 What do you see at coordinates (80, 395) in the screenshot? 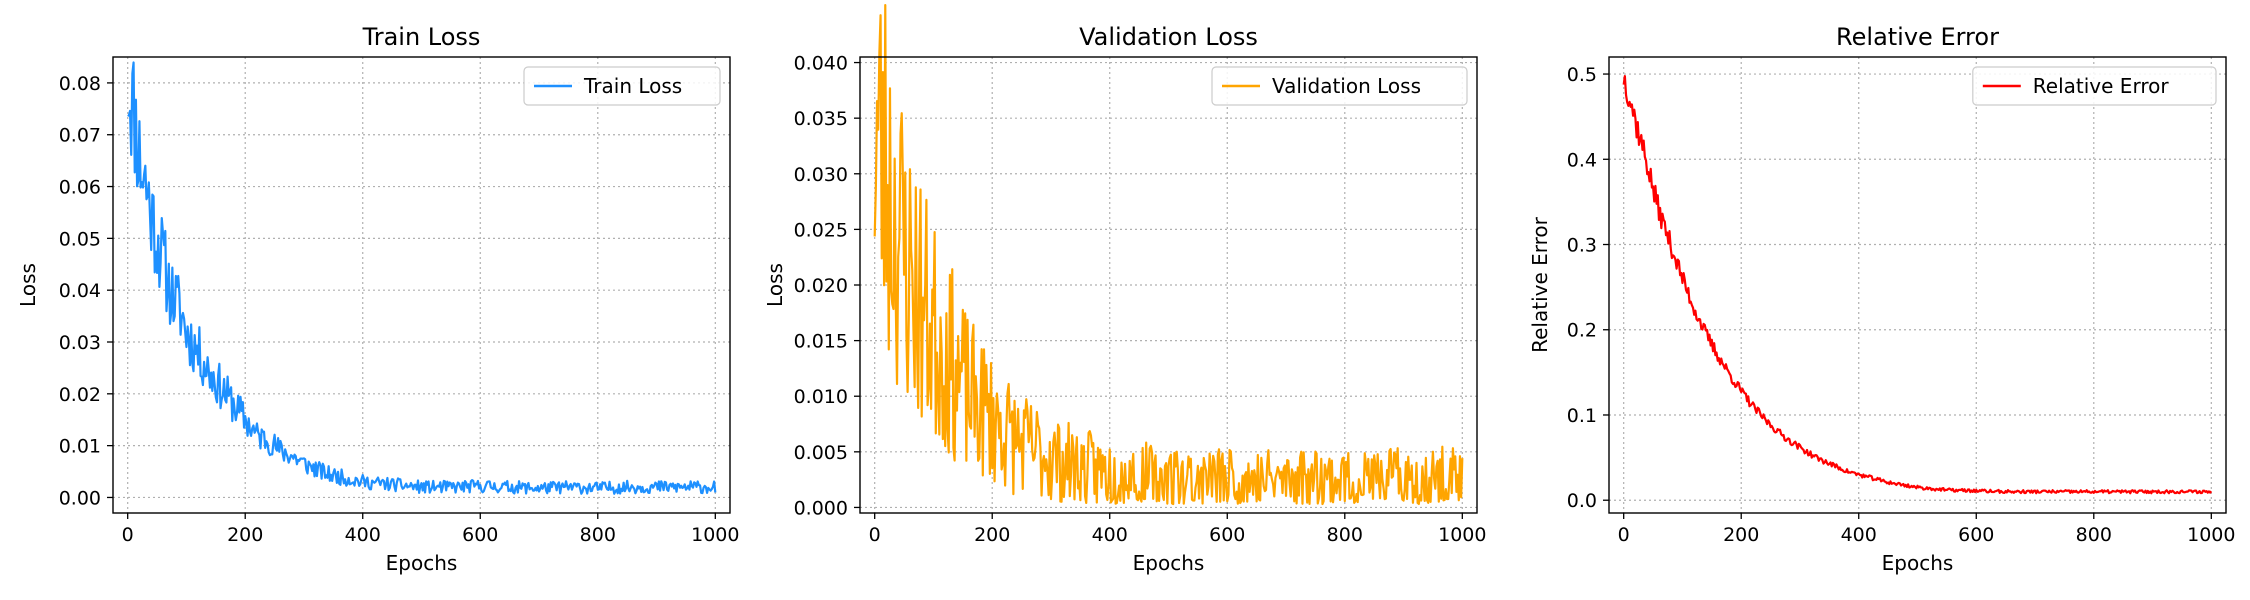
I see `y-tick-label: 0.02` at bounding box center [80, 395].